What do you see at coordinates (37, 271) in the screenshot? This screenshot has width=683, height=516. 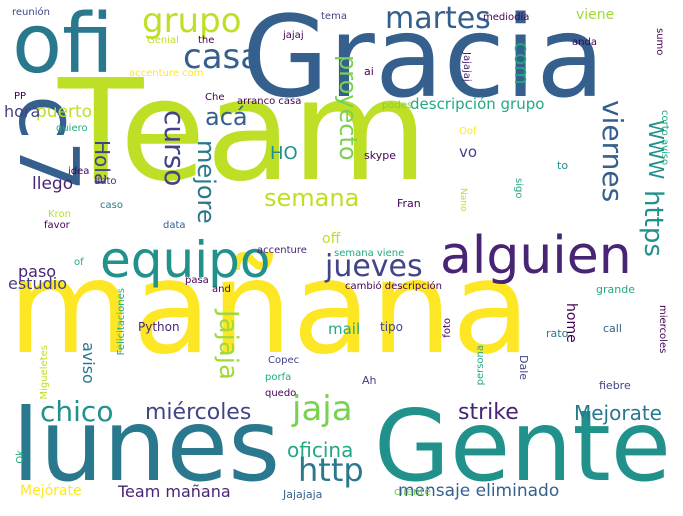 I see `word: paso` at bounding box center [37, 271].